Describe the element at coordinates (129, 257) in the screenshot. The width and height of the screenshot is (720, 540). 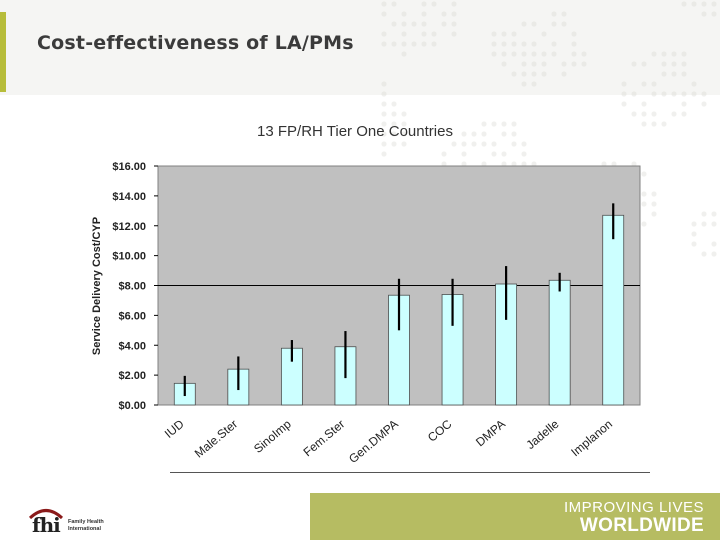
I see `y-tick-label: $10.00` at that location.